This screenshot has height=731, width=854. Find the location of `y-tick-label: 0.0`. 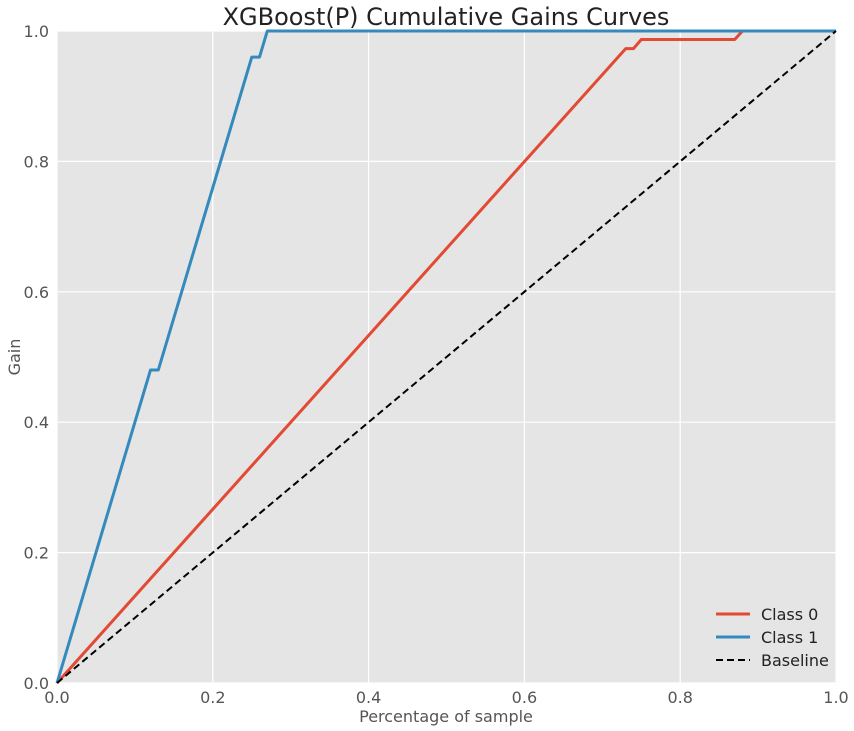

y-tick-label: 0.0 is located at coordinates (36, 683).